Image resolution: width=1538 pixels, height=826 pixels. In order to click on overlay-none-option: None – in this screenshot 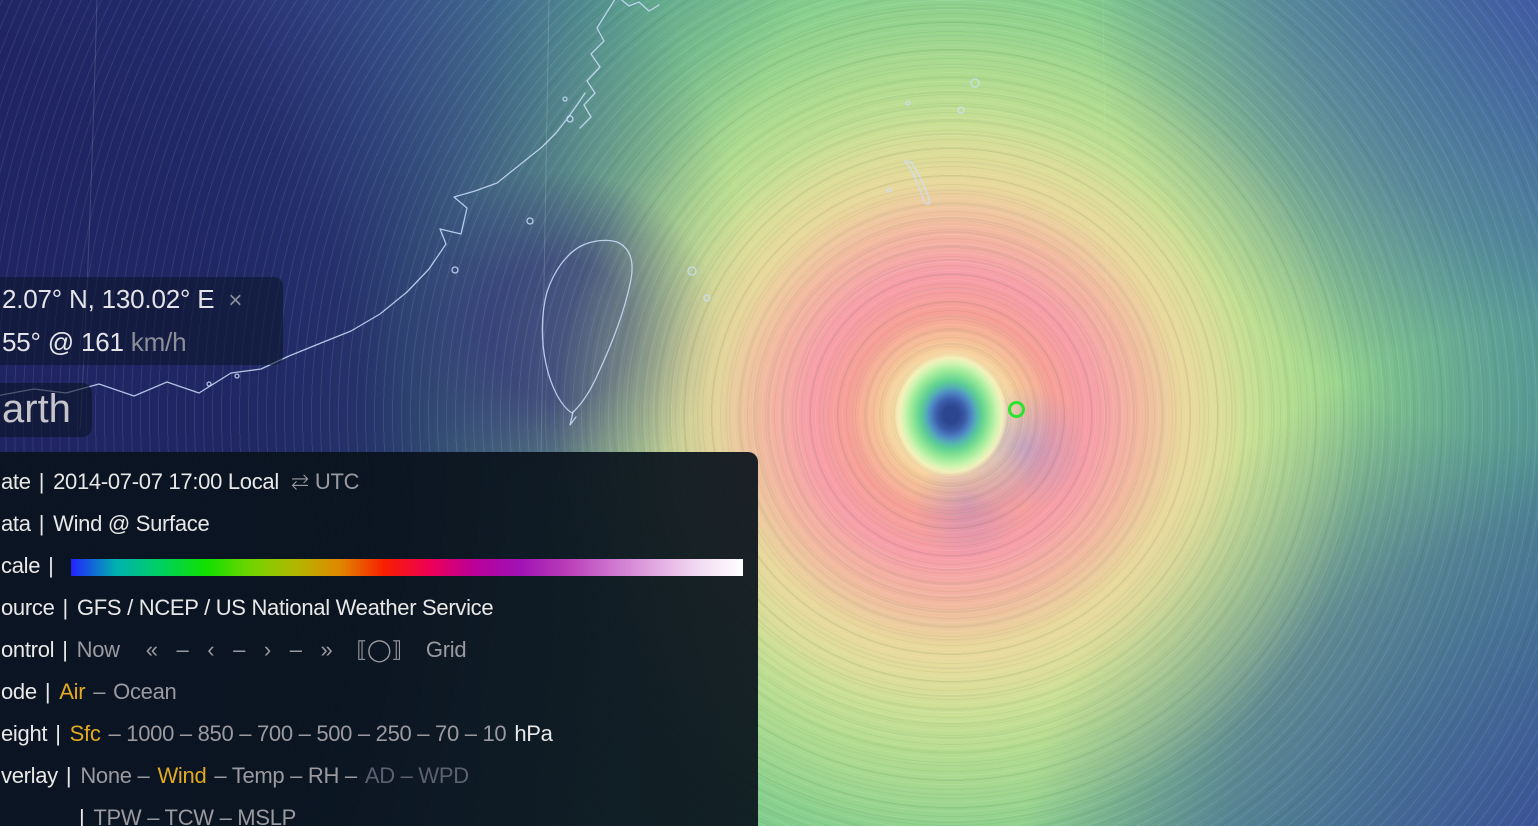, I will do `click(115, 775)`.